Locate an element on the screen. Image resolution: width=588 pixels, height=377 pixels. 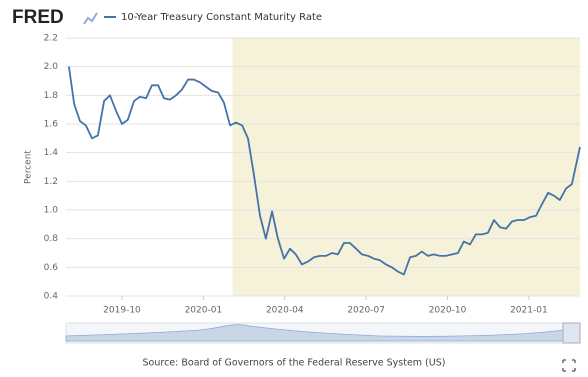
navigator-series is located at coordinates (323, 333).